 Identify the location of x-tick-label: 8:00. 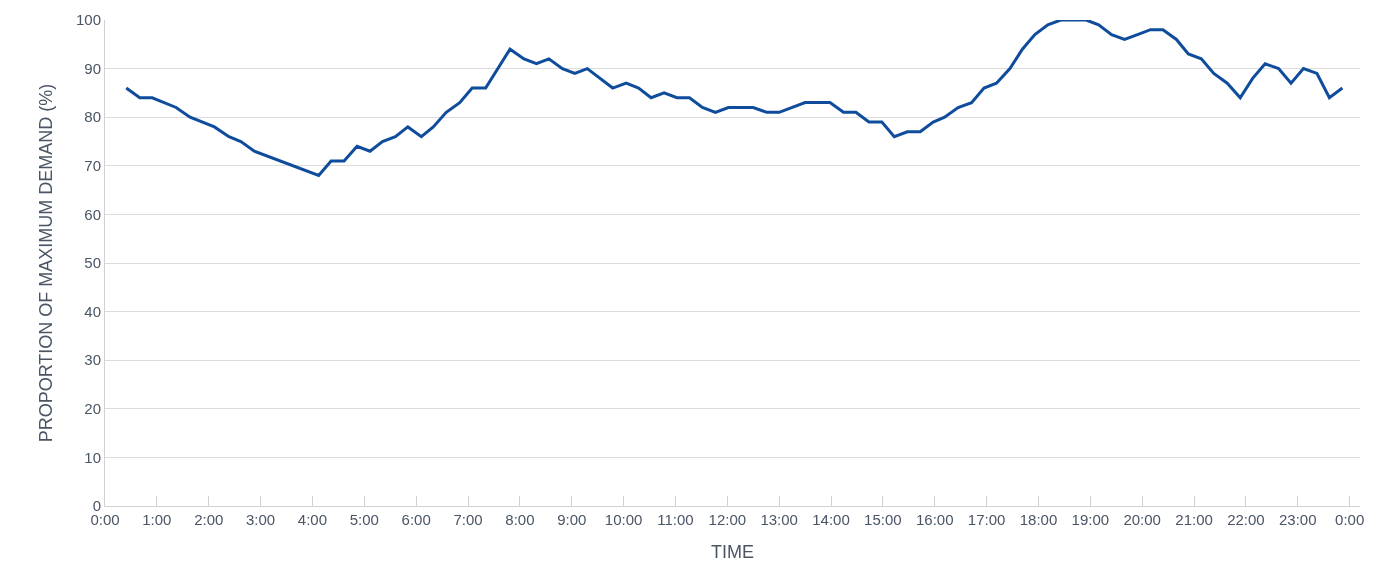
(520, 519).